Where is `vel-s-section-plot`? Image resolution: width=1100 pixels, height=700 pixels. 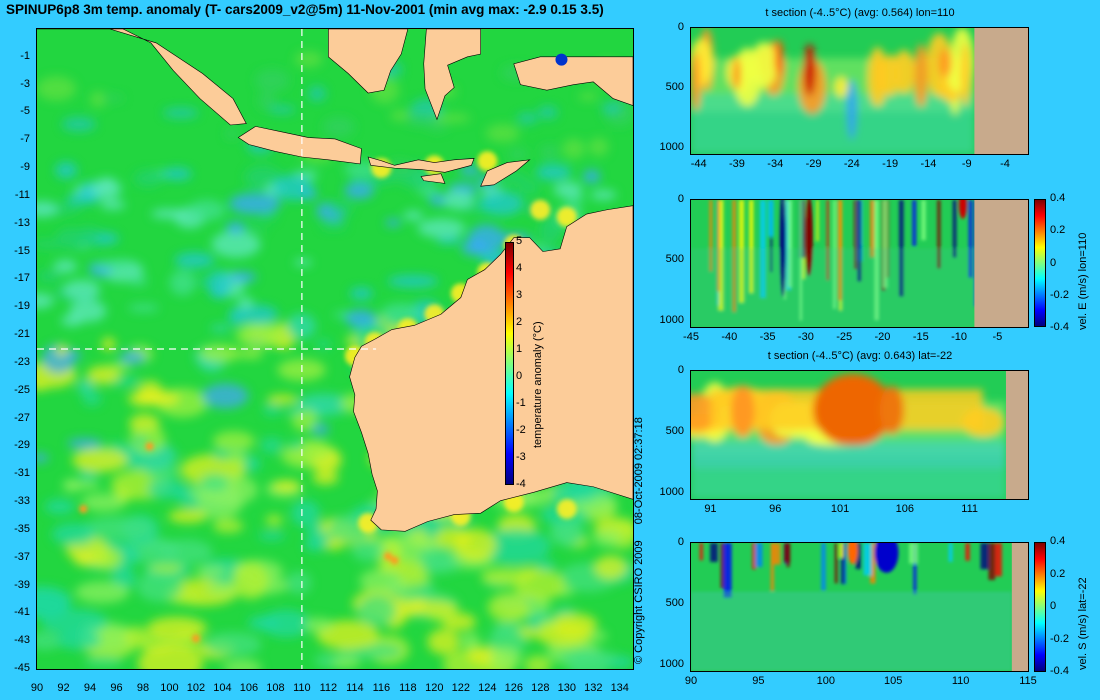 vel-s-section-plot is located at coordinates (859, 607).